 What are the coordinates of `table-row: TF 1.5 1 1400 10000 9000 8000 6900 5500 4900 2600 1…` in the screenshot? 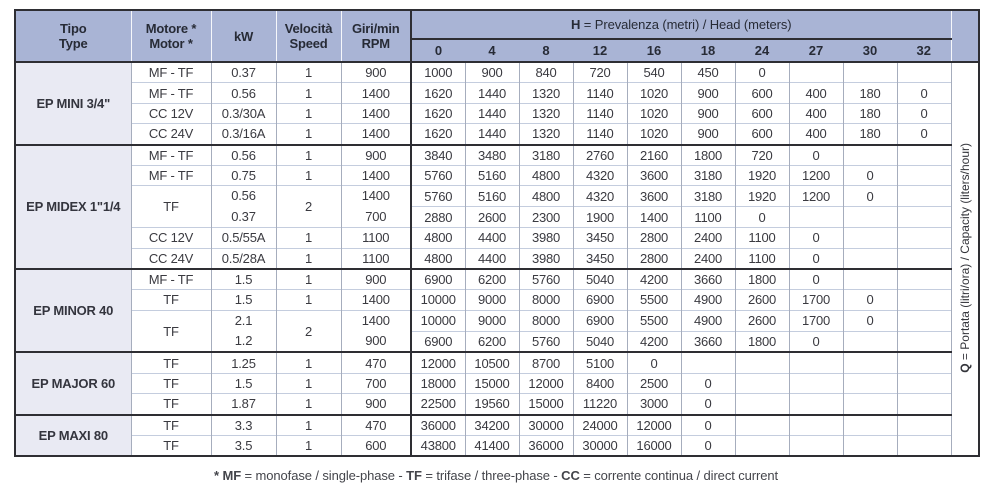 It's located at (497, 300).